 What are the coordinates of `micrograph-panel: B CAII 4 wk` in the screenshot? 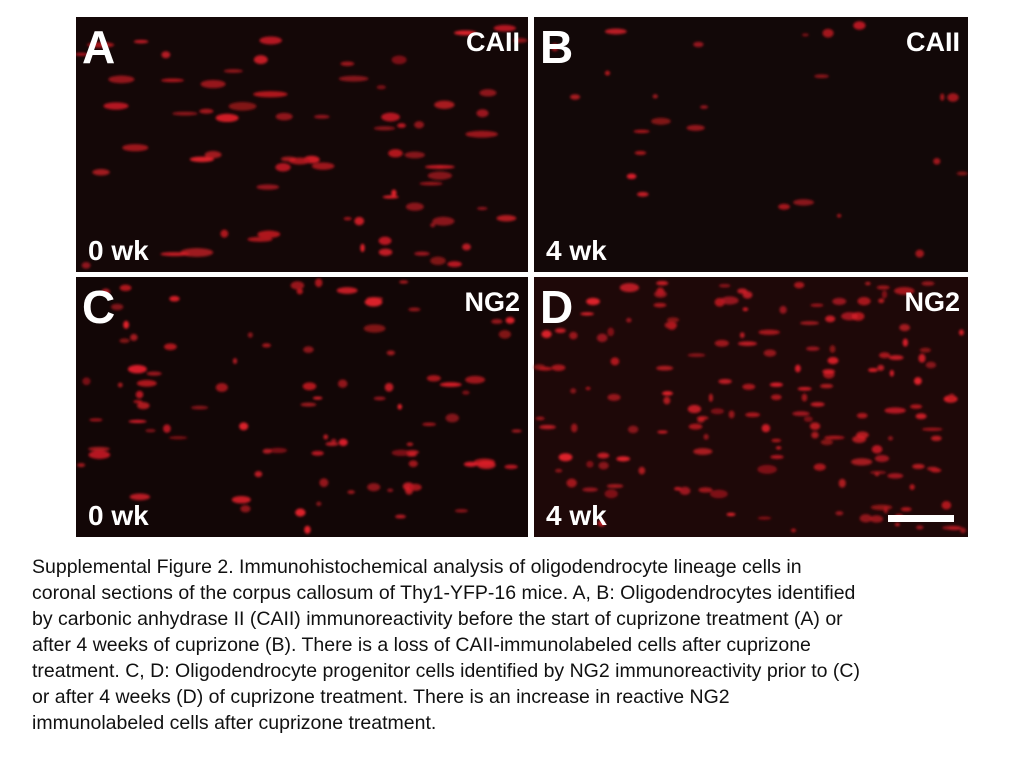 It's located at (751, 144).